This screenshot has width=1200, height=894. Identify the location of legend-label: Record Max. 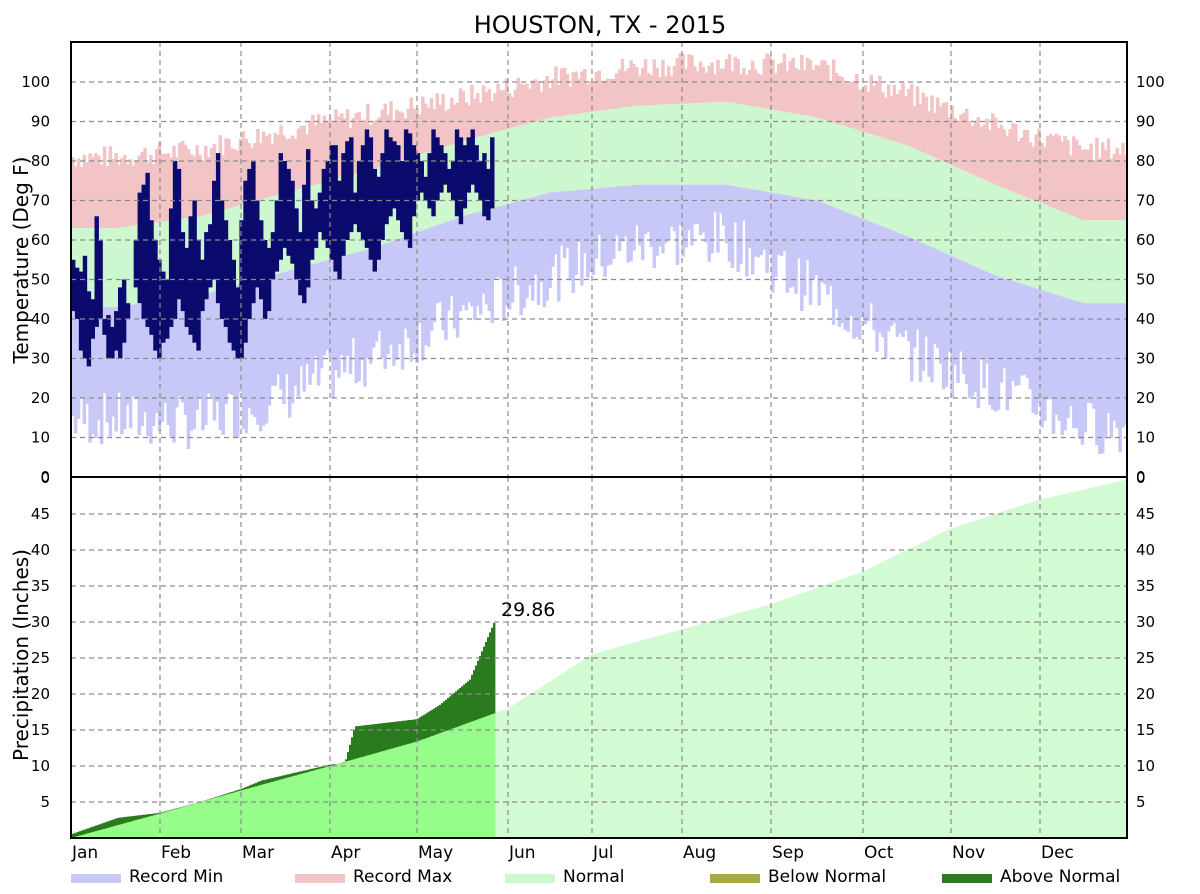
(402, 877).